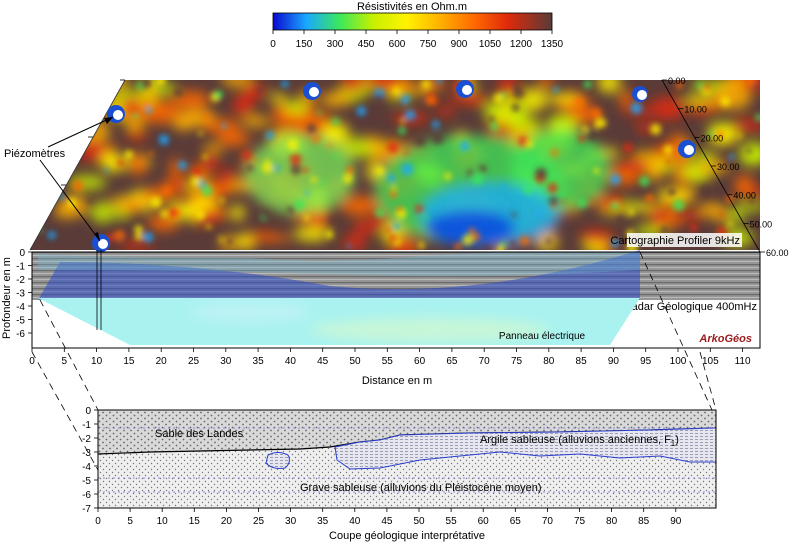  Describe the element at coordinates (728, 167) in the screenshot. I see `map-right-tick-label: 30.00` at that location.